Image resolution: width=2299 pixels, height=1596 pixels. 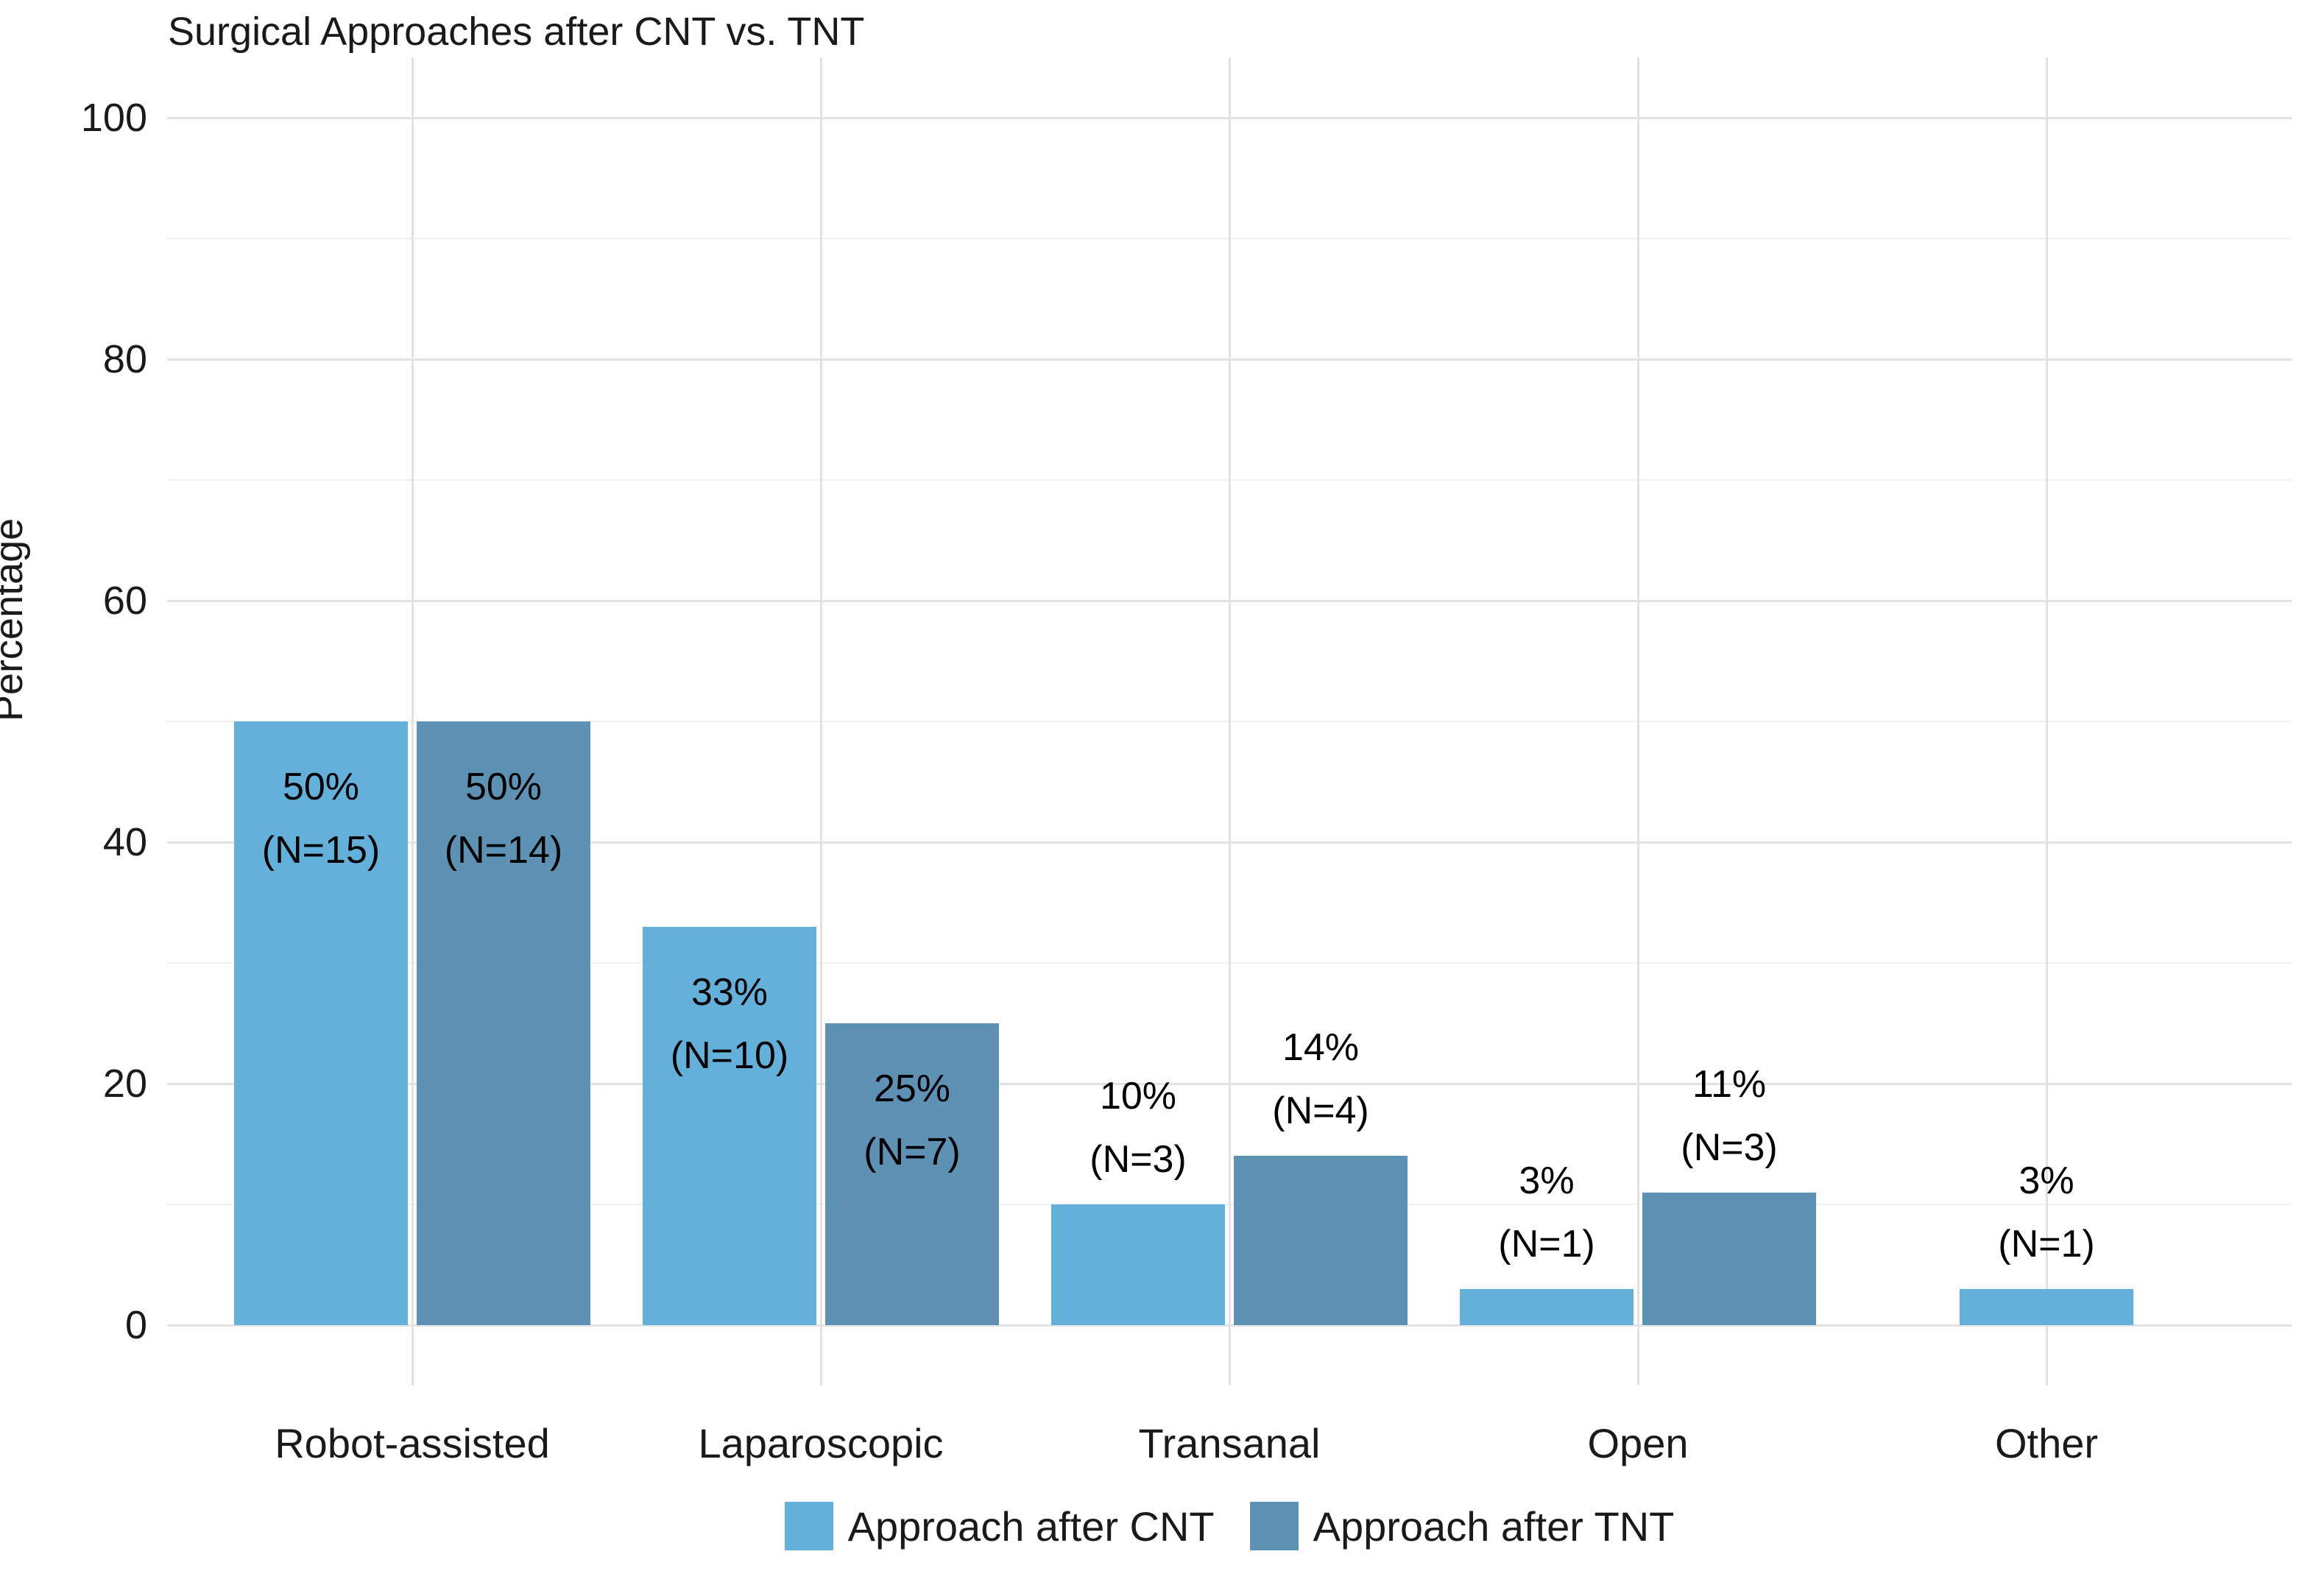 I want to click on bar-label-series0-cat4: 3% (N=1), so click(x=2047, y=1212).